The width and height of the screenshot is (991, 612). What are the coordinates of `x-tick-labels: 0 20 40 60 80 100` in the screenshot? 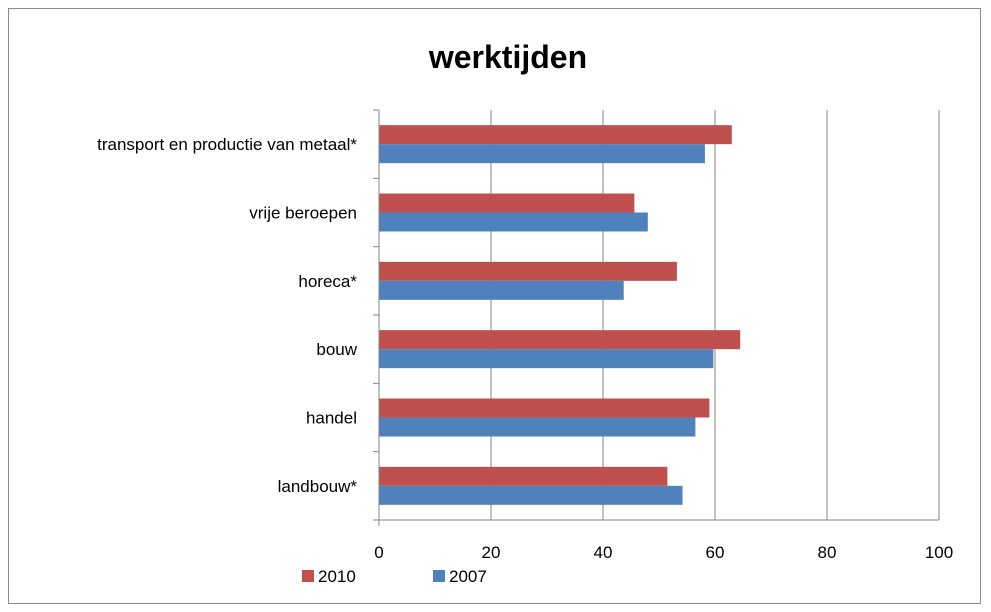 It's located at (663, 552).